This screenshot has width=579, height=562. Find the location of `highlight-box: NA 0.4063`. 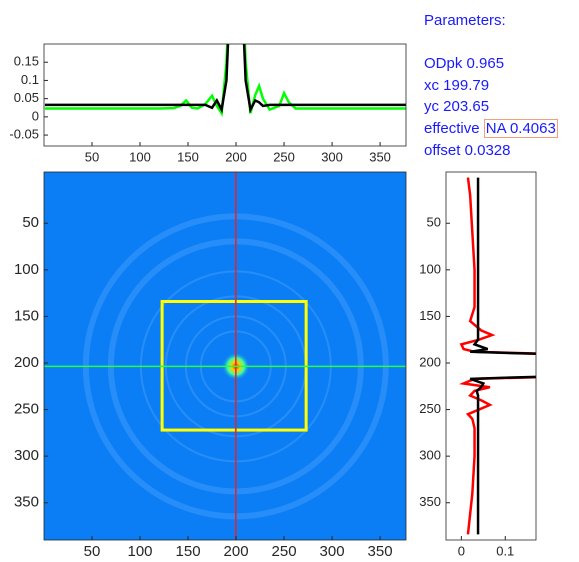

highlight-box: NA 0.4063 is located at coordinates (520, 128).